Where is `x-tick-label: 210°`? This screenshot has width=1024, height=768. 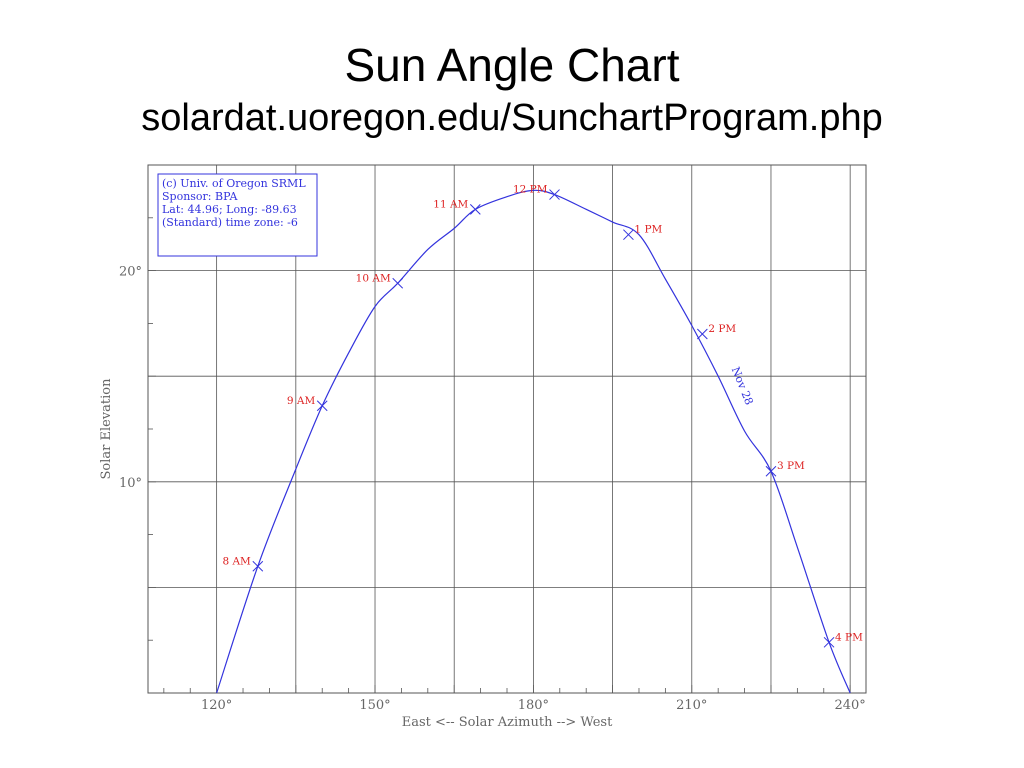 x-tick-label: 210° is located at coordinates (691, 705).